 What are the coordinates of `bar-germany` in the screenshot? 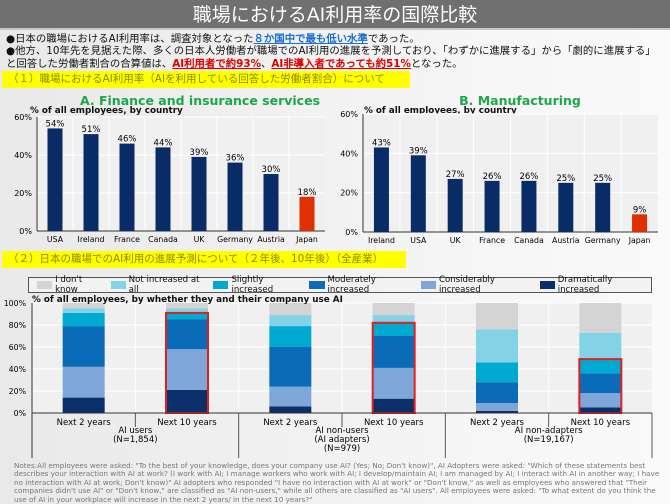 It's located at (603, 207).